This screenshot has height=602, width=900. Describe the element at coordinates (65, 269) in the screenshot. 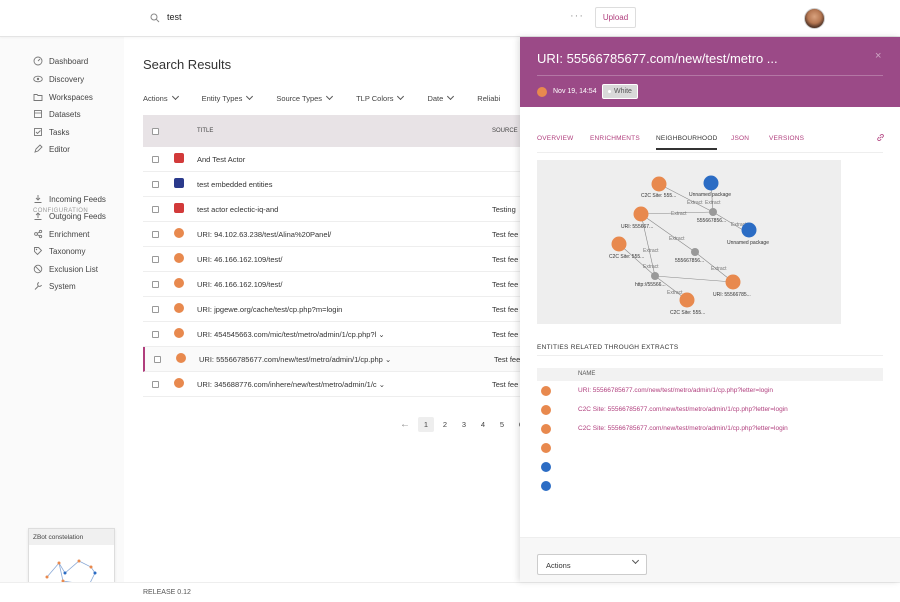

I see `sidebar-item-exclusion-list: Exclusion List` at that location.